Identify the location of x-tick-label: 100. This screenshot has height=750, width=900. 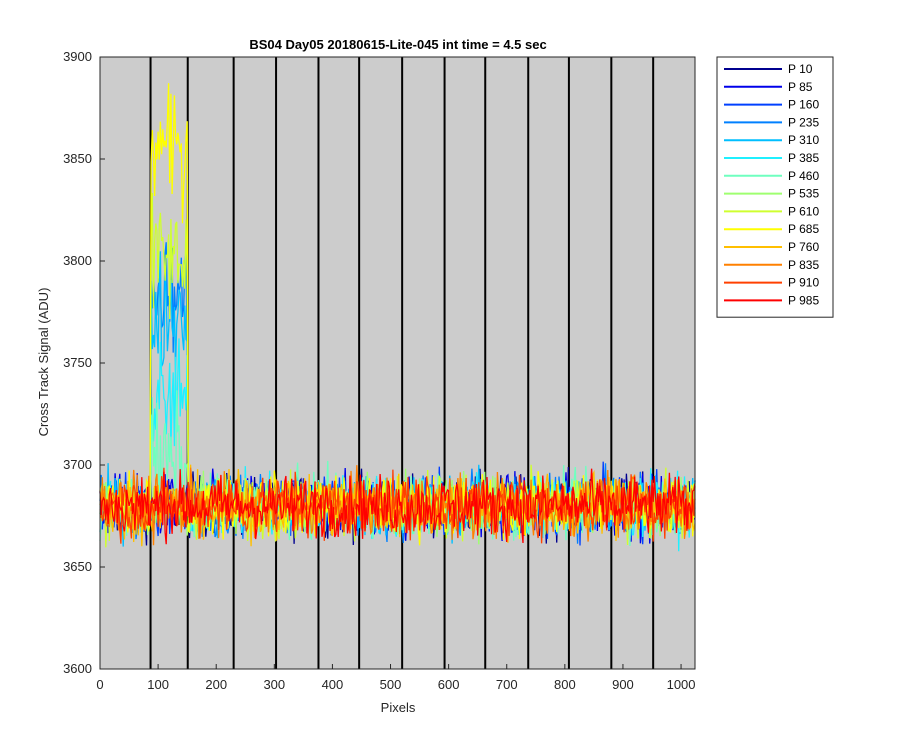
(158, 684).